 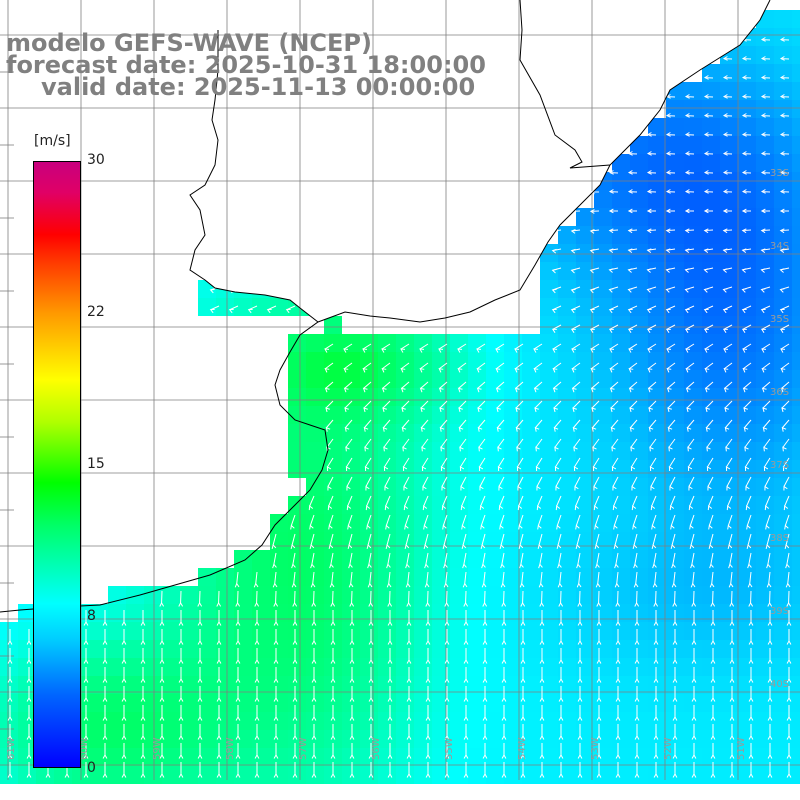 I want to click on lat-label: 33S, so click(x=779, y=173).